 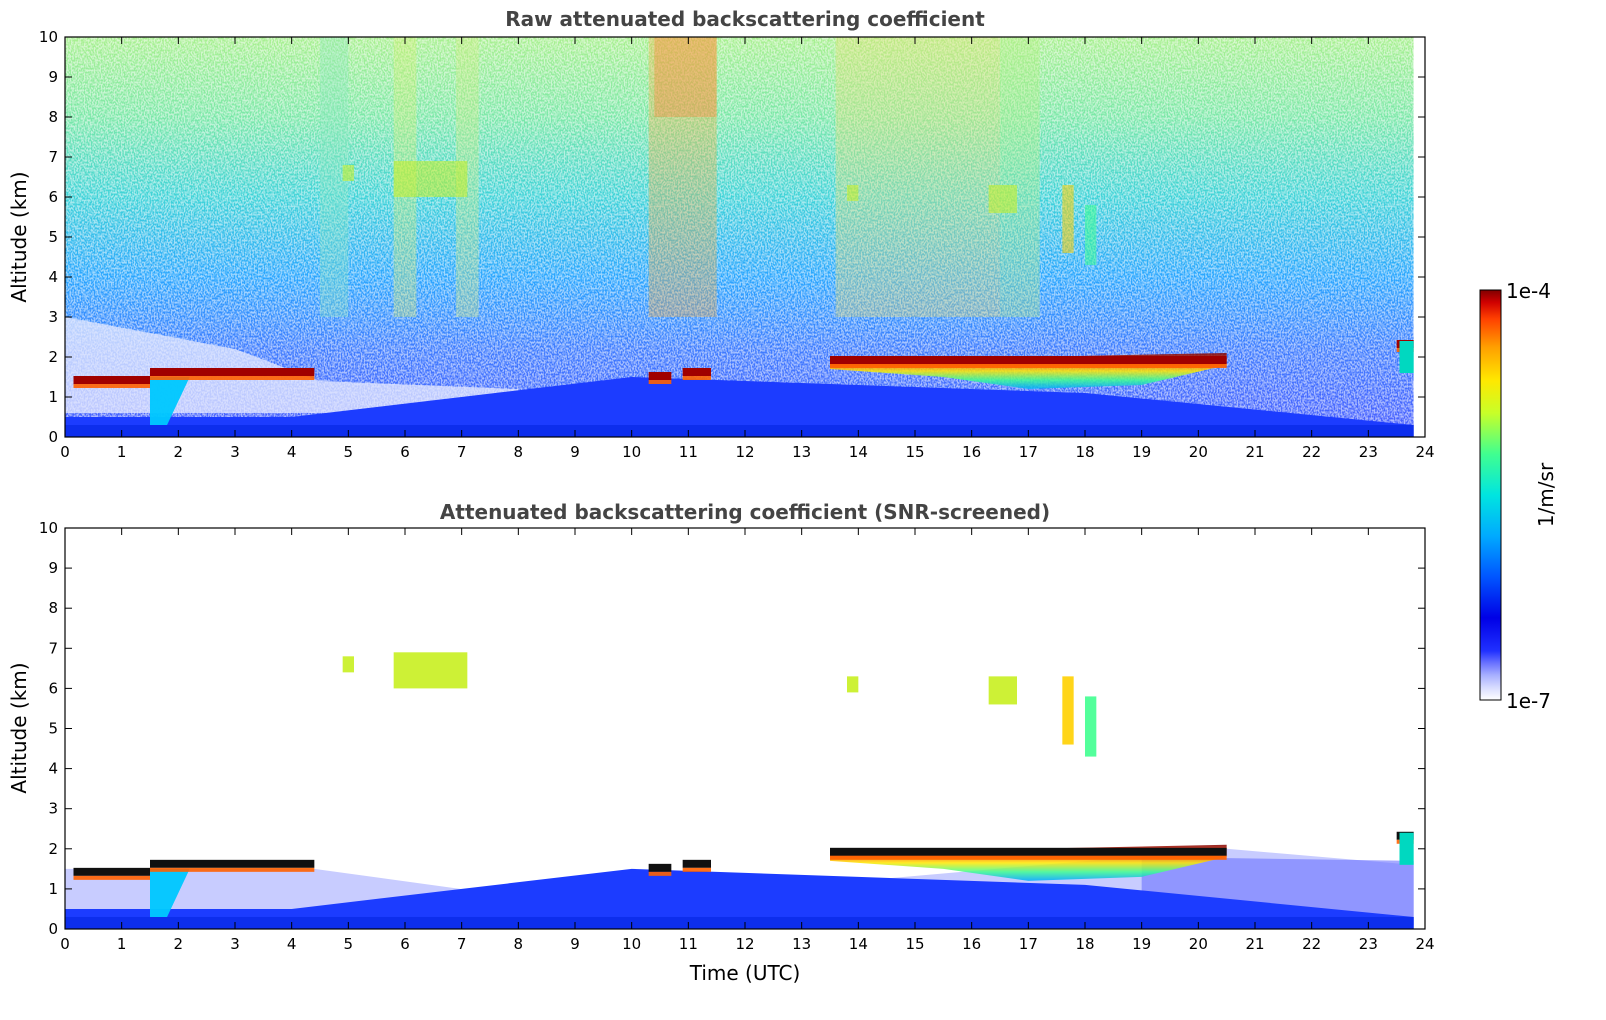 What do you see at coordinates (1311, 944) in the screenshot?
I see `x-tick-label: 22` at bounding box center [1311, 944].